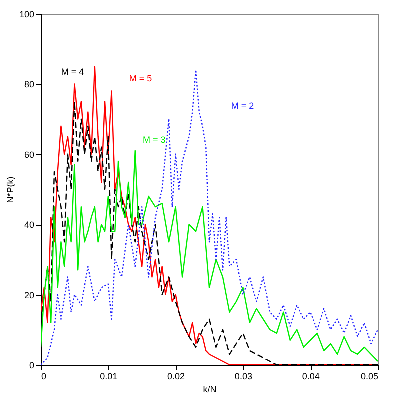 The width and height of the screenshot is (399, 399). What do you see at coordinates (154, 139) in the screenshot?
I see `series-label: M = 3` at bounding box center [154, 139].